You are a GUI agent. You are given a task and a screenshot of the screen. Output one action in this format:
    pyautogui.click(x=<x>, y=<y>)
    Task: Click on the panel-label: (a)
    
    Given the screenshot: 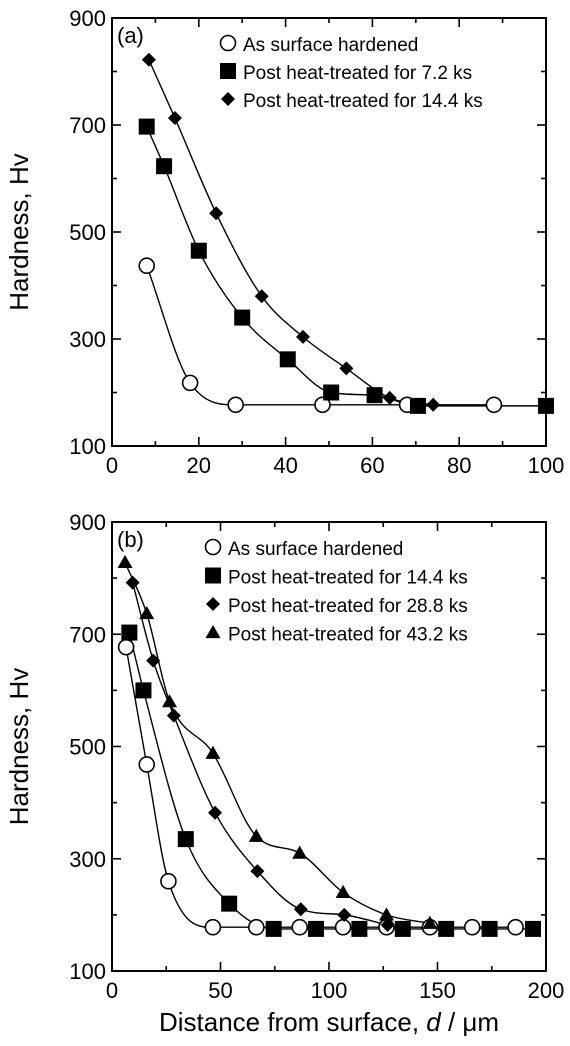 What is the action you would take?
    pyautogui.click(x=130, y=35)
    